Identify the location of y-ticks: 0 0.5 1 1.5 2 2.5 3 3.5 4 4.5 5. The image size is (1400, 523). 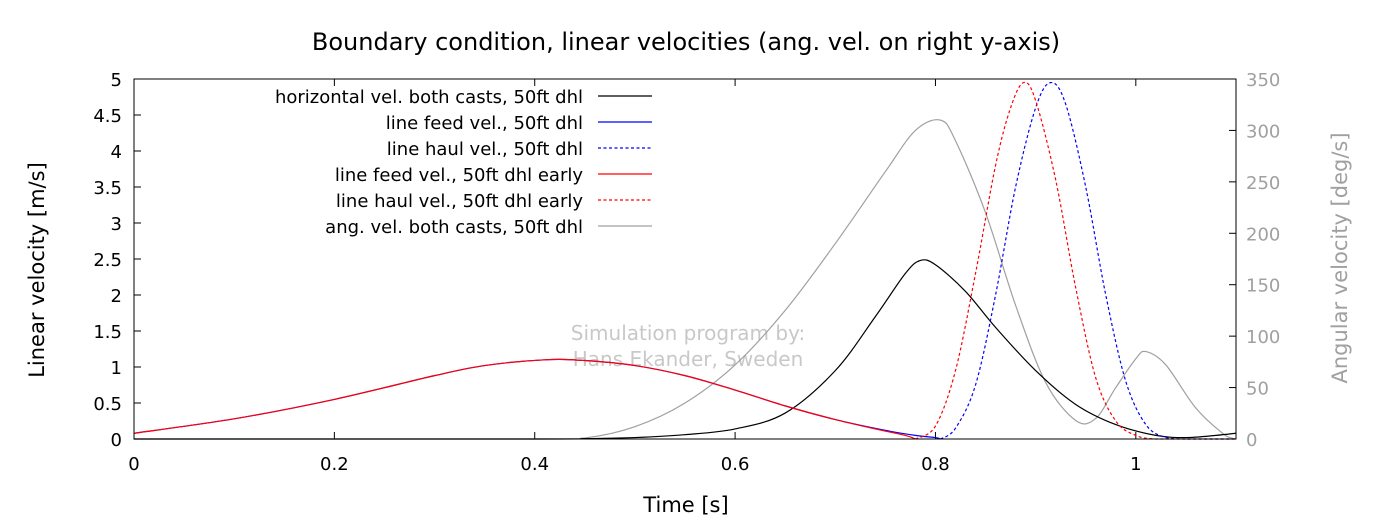
(117, 260).